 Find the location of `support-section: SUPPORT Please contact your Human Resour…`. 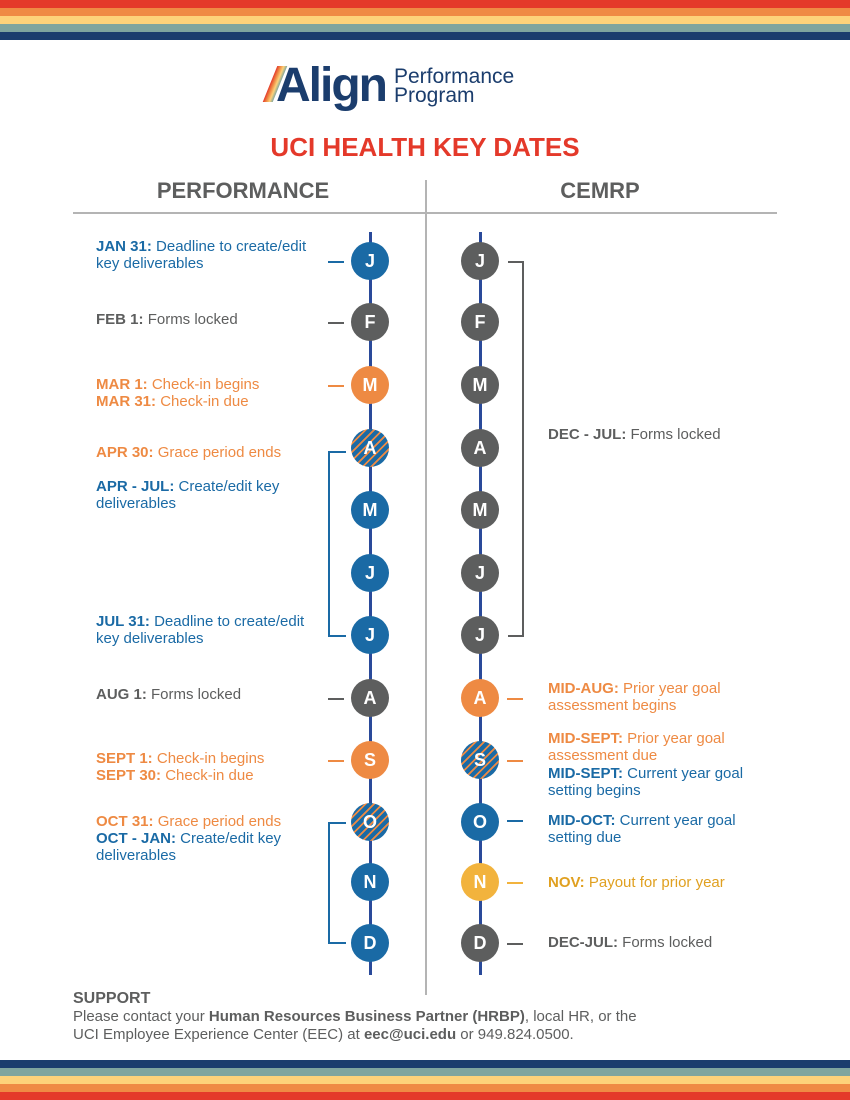

support-section: SUPPORT Please contact your Human Resour… is located at coordinates (355, 1017).